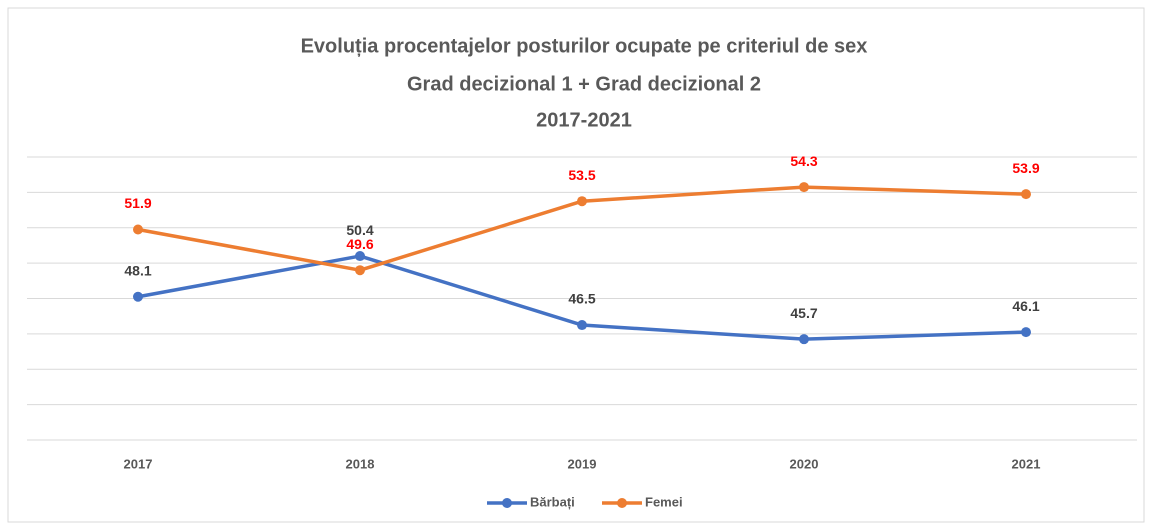  I want to click on x-tick-label: 2021, so click(1026, 463).